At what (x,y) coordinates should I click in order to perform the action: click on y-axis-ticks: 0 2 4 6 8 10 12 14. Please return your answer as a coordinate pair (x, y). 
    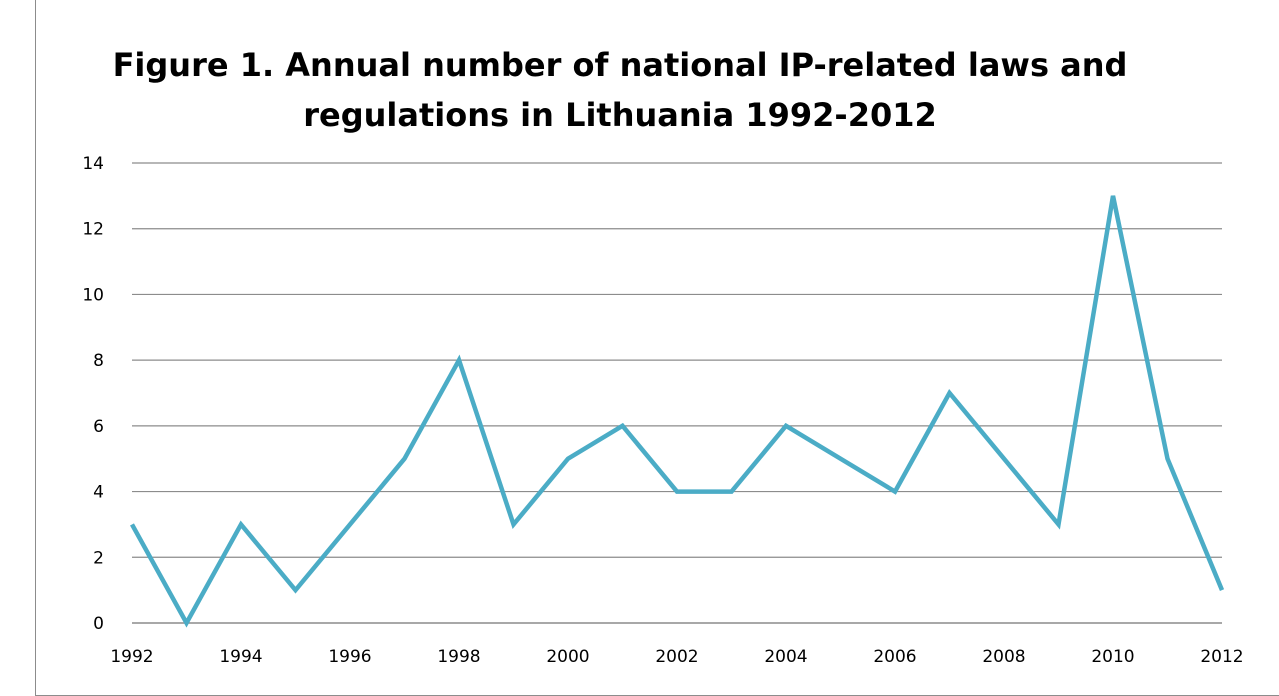
    Looking at the image, I should click on (93, 394).